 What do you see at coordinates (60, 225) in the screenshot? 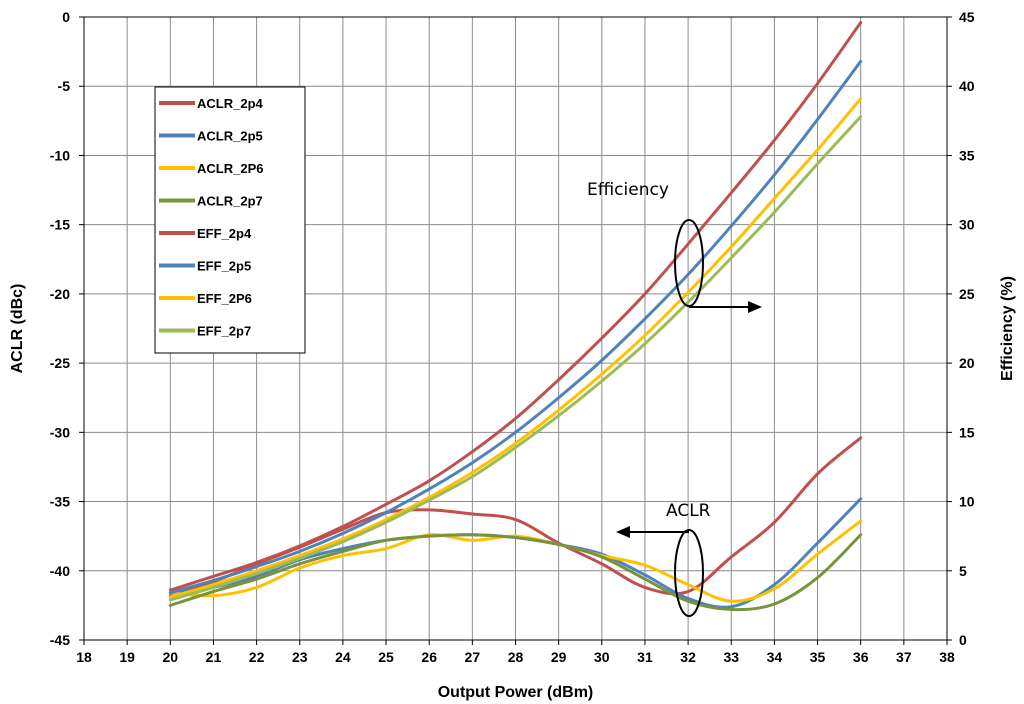
I see `y-tick-label: -15` at bounding box center [60, 225].